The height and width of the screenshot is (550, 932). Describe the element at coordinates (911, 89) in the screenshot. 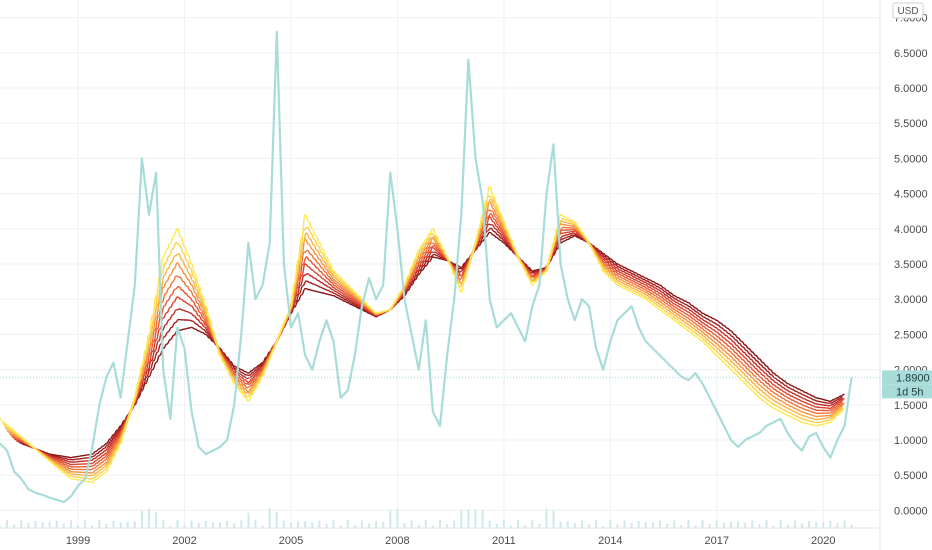

I see `y-tick-label: 6.0000` at that location.